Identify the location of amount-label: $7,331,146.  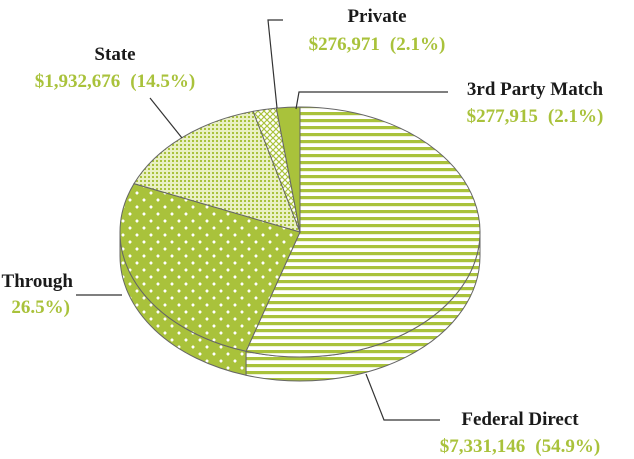
(483, 446).